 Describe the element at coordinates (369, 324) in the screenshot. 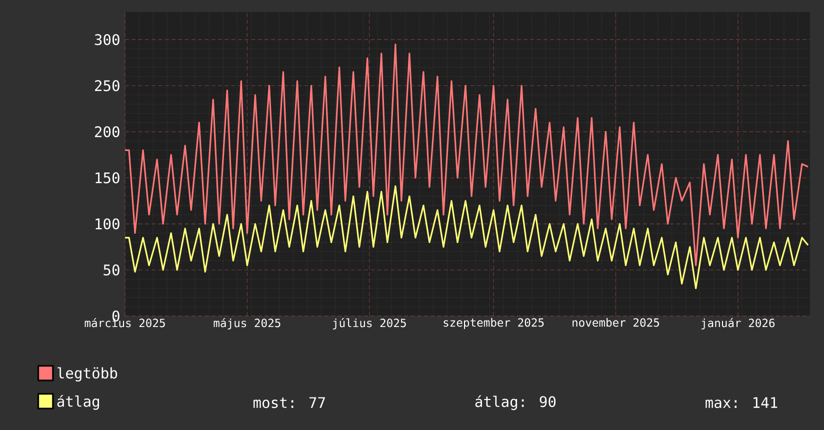

I see `x-tick-label: július 2025` at that location.